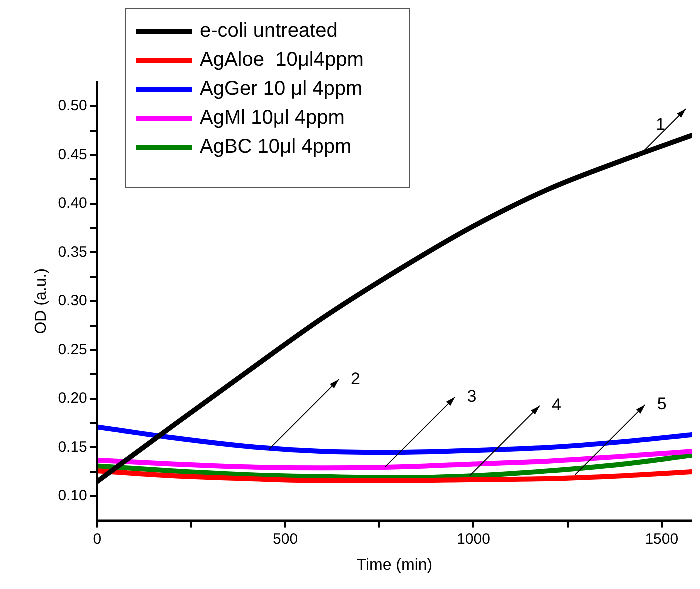 The height and width of the screenshot is (589, 700). What do you see at coordinates (73, 155) in the screenshot?
I see `y-tick-label: 0.45` at bounding box center [73, 155].